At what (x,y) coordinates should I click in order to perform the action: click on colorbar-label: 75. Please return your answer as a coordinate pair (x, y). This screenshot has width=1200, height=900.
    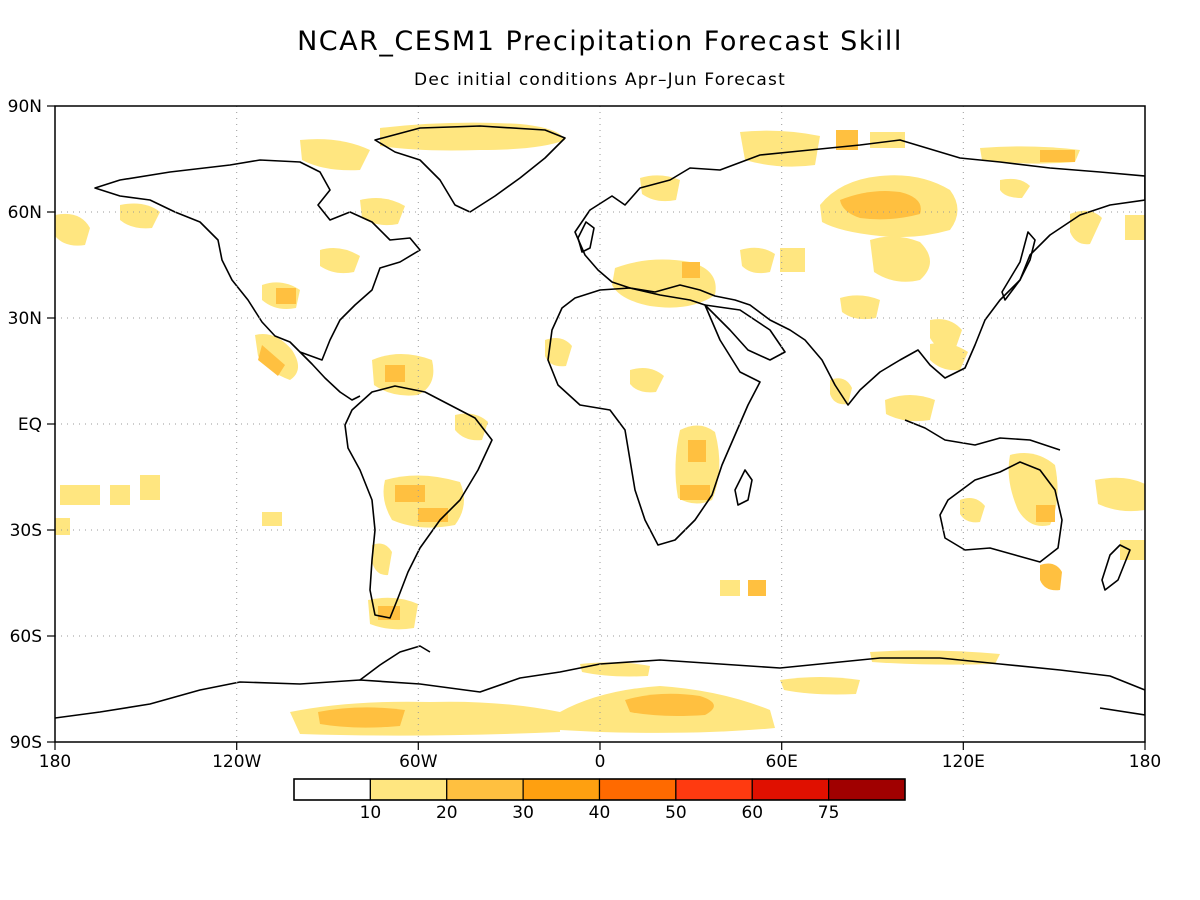
    Looking at the image, I should click on (829, 813).